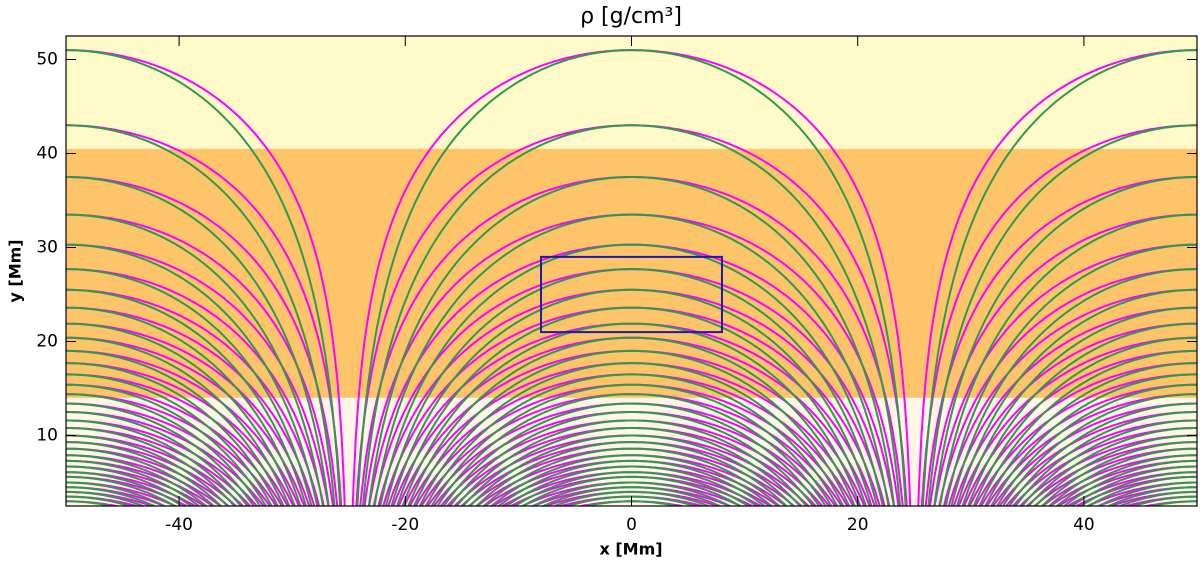  What do you see at coordinates (631, 525) in the screenshot?
I see `x-tick-label: 0` at bounding box center [631, 525].